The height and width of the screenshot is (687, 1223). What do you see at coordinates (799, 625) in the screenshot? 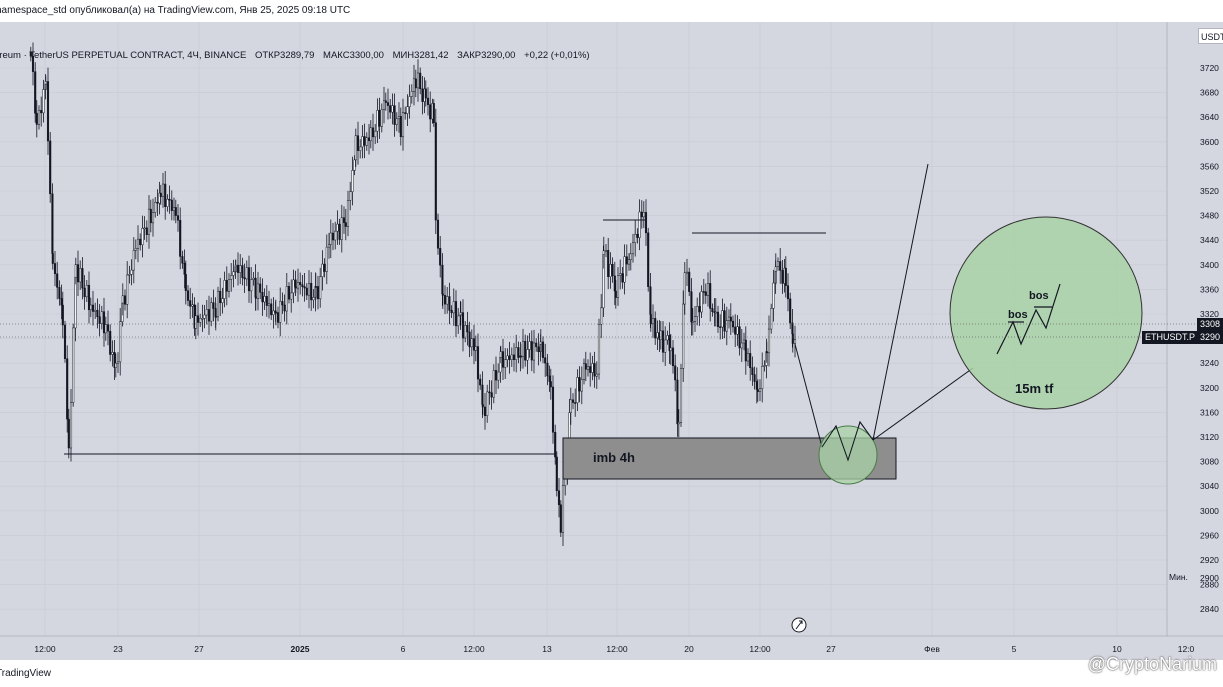
I see `scroll-to-realtime-icon` at bounding box center [799, 625].